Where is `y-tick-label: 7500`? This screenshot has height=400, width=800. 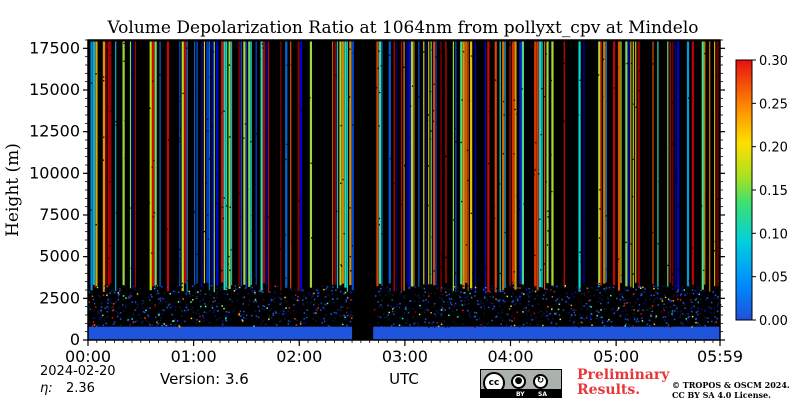
y-tick-label: 7500 is located at coordinates (59, 214).